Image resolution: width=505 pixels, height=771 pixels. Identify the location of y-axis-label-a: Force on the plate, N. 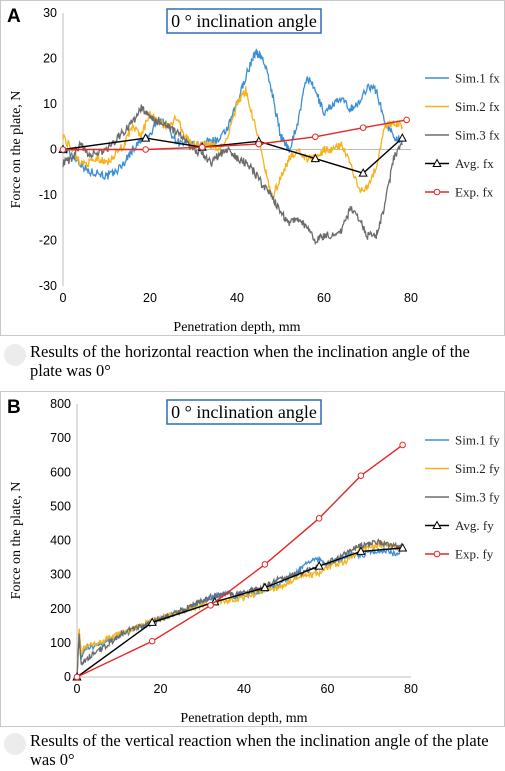
(16, 150).